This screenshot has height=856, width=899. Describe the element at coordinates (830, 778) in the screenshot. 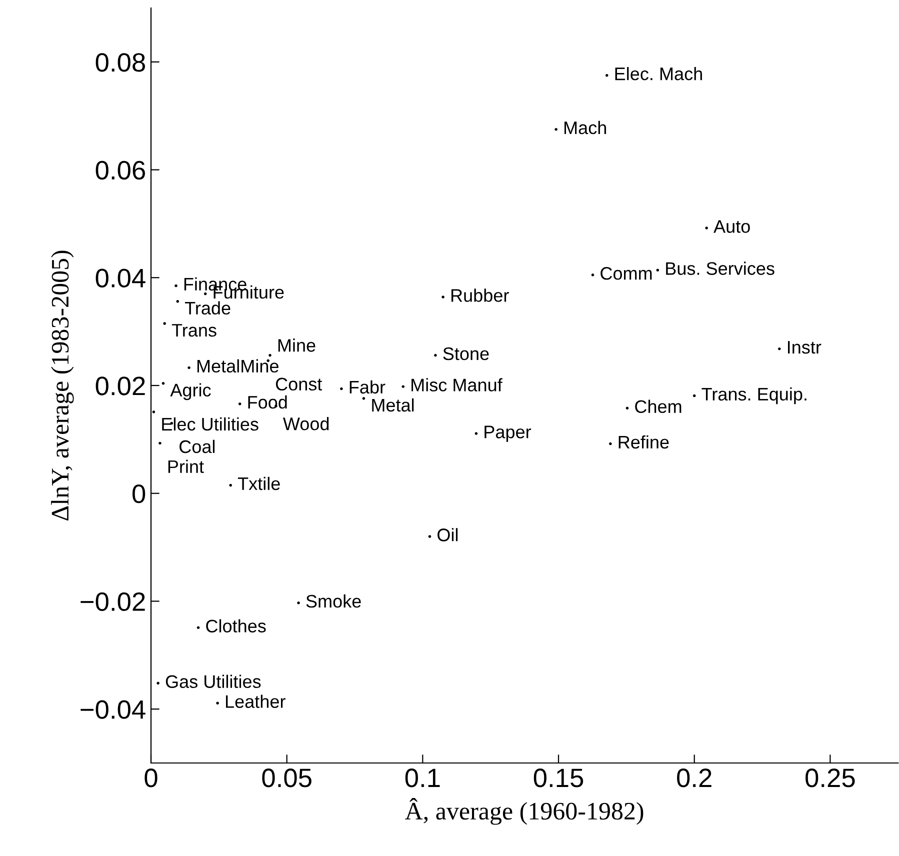

I see `x-tick-label: 0.25` at that location.